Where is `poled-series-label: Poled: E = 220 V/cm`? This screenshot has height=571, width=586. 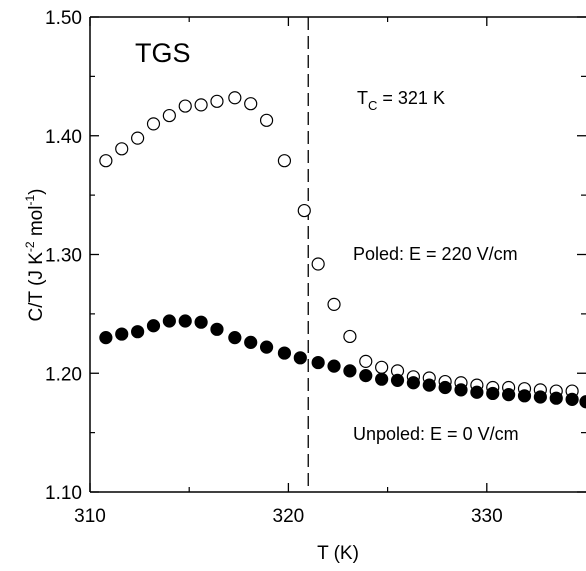 poled-series-label: Poled: E = 220 V/cm is located at coordinates (435, 254).